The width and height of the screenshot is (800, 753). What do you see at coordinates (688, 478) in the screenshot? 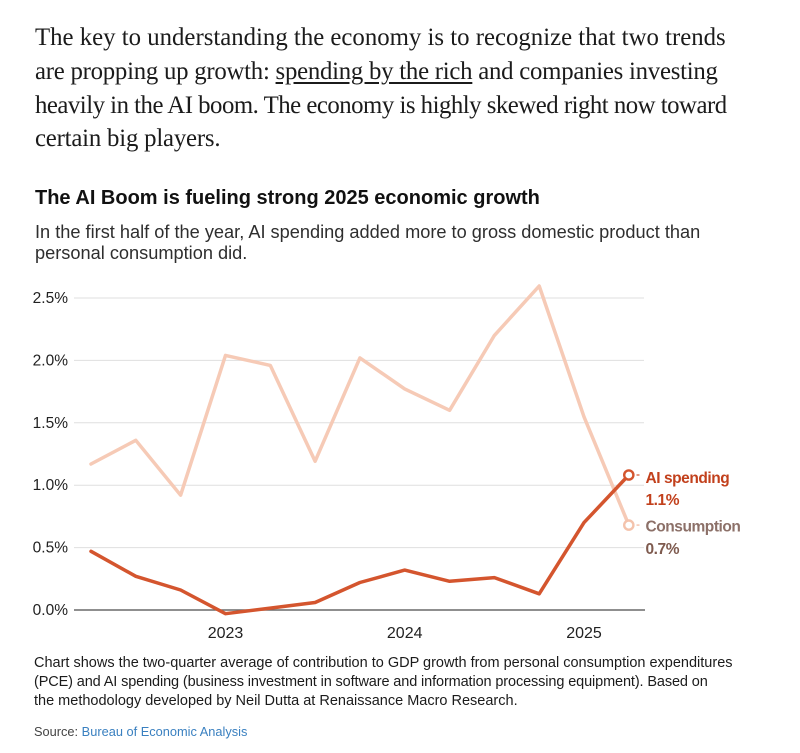
I see `svg-text: AI spending` at bounding box center [688, 478].